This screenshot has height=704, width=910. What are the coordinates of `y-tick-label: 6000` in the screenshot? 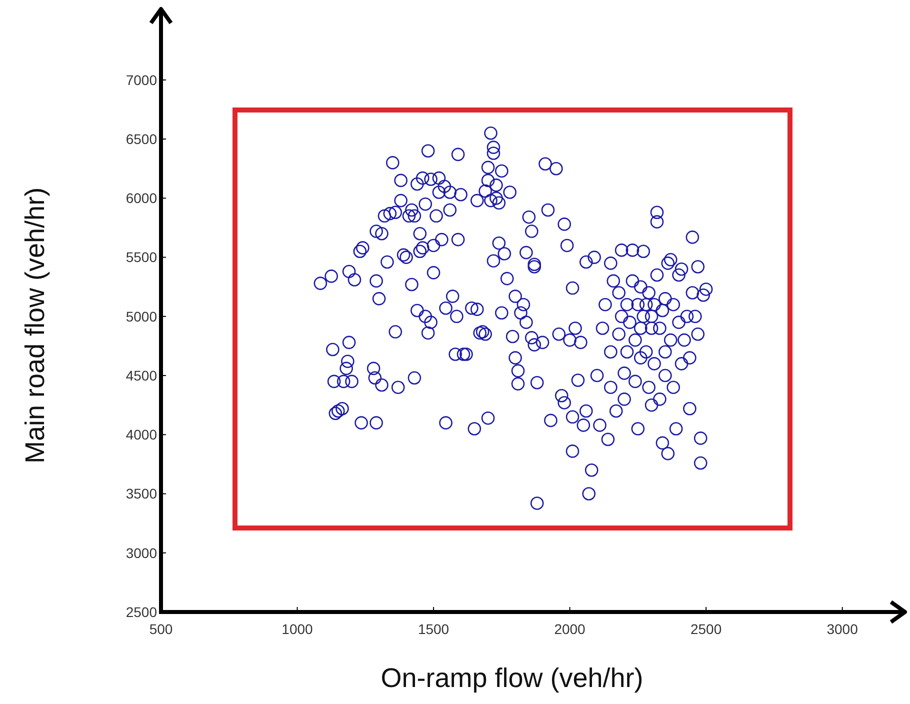 It's located at (142, 198).